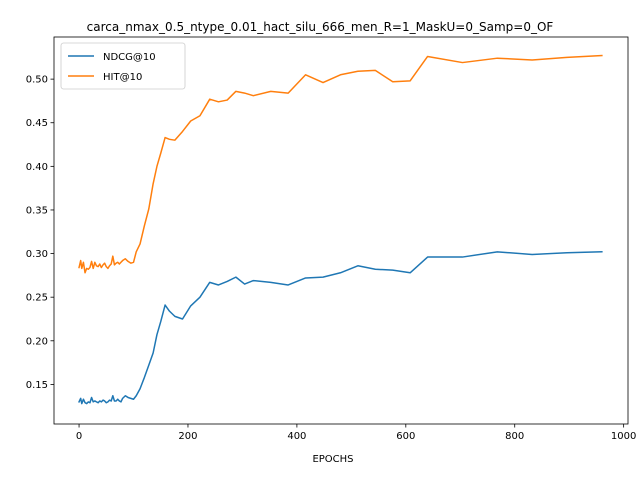  I want to click on x-tick-label: 400, so click(296, 436).